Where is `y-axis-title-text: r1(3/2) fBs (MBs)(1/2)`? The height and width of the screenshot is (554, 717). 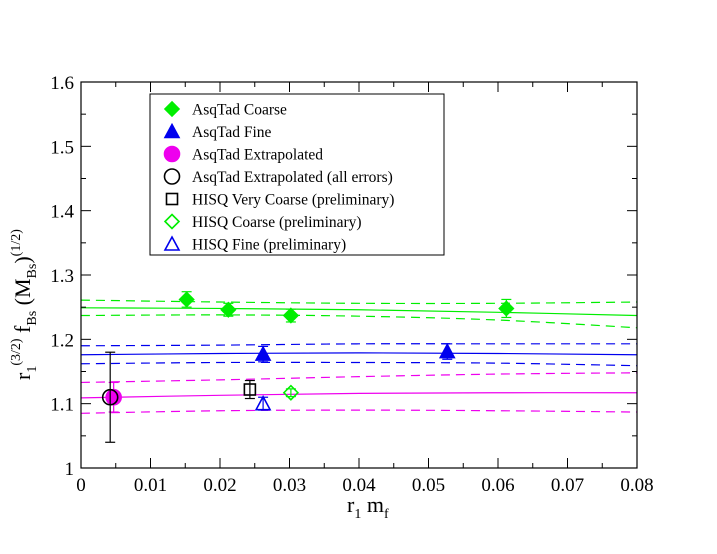 y-axis-title-text: r1(3/2) fBs (MBs)(1/2) is located at coordinates (24, 304).